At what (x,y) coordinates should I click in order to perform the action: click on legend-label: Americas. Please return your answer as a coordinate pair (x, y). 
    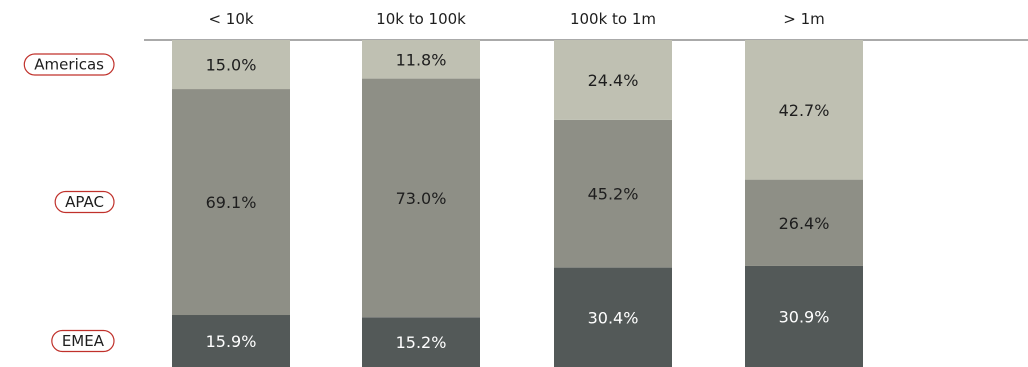
    Looking at the image, I should click on (69, 65).